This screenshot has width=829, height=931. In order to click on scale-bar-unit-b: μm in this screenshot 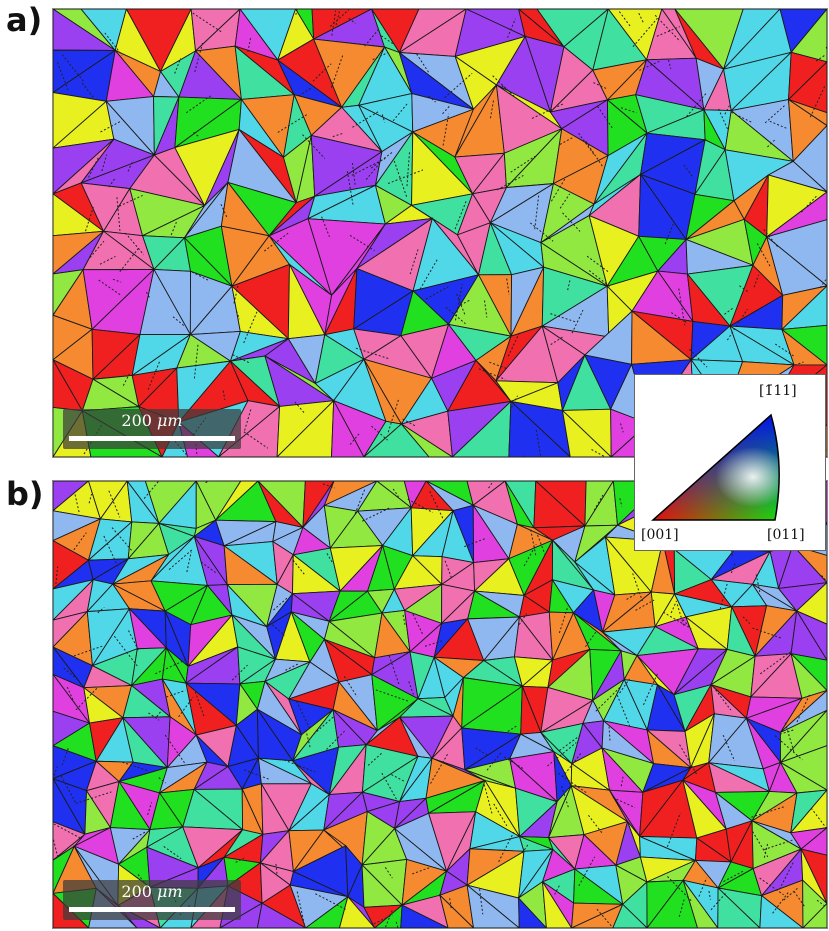, I will do `click(170, 891)`.